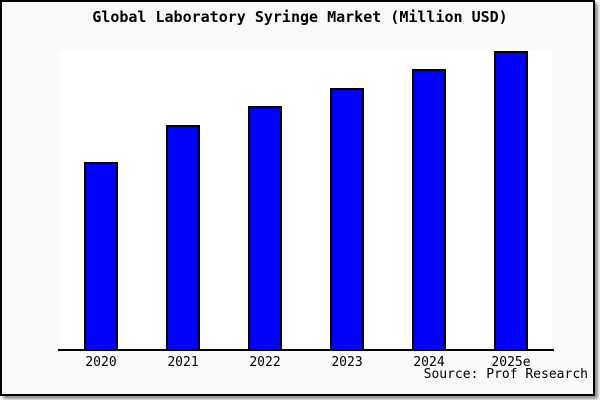 This screenshot has width=600, height=400. Describe the element at coordinates (429, 362) in the screenshot. I see `x-tick-label-2024: 2024` at that location.